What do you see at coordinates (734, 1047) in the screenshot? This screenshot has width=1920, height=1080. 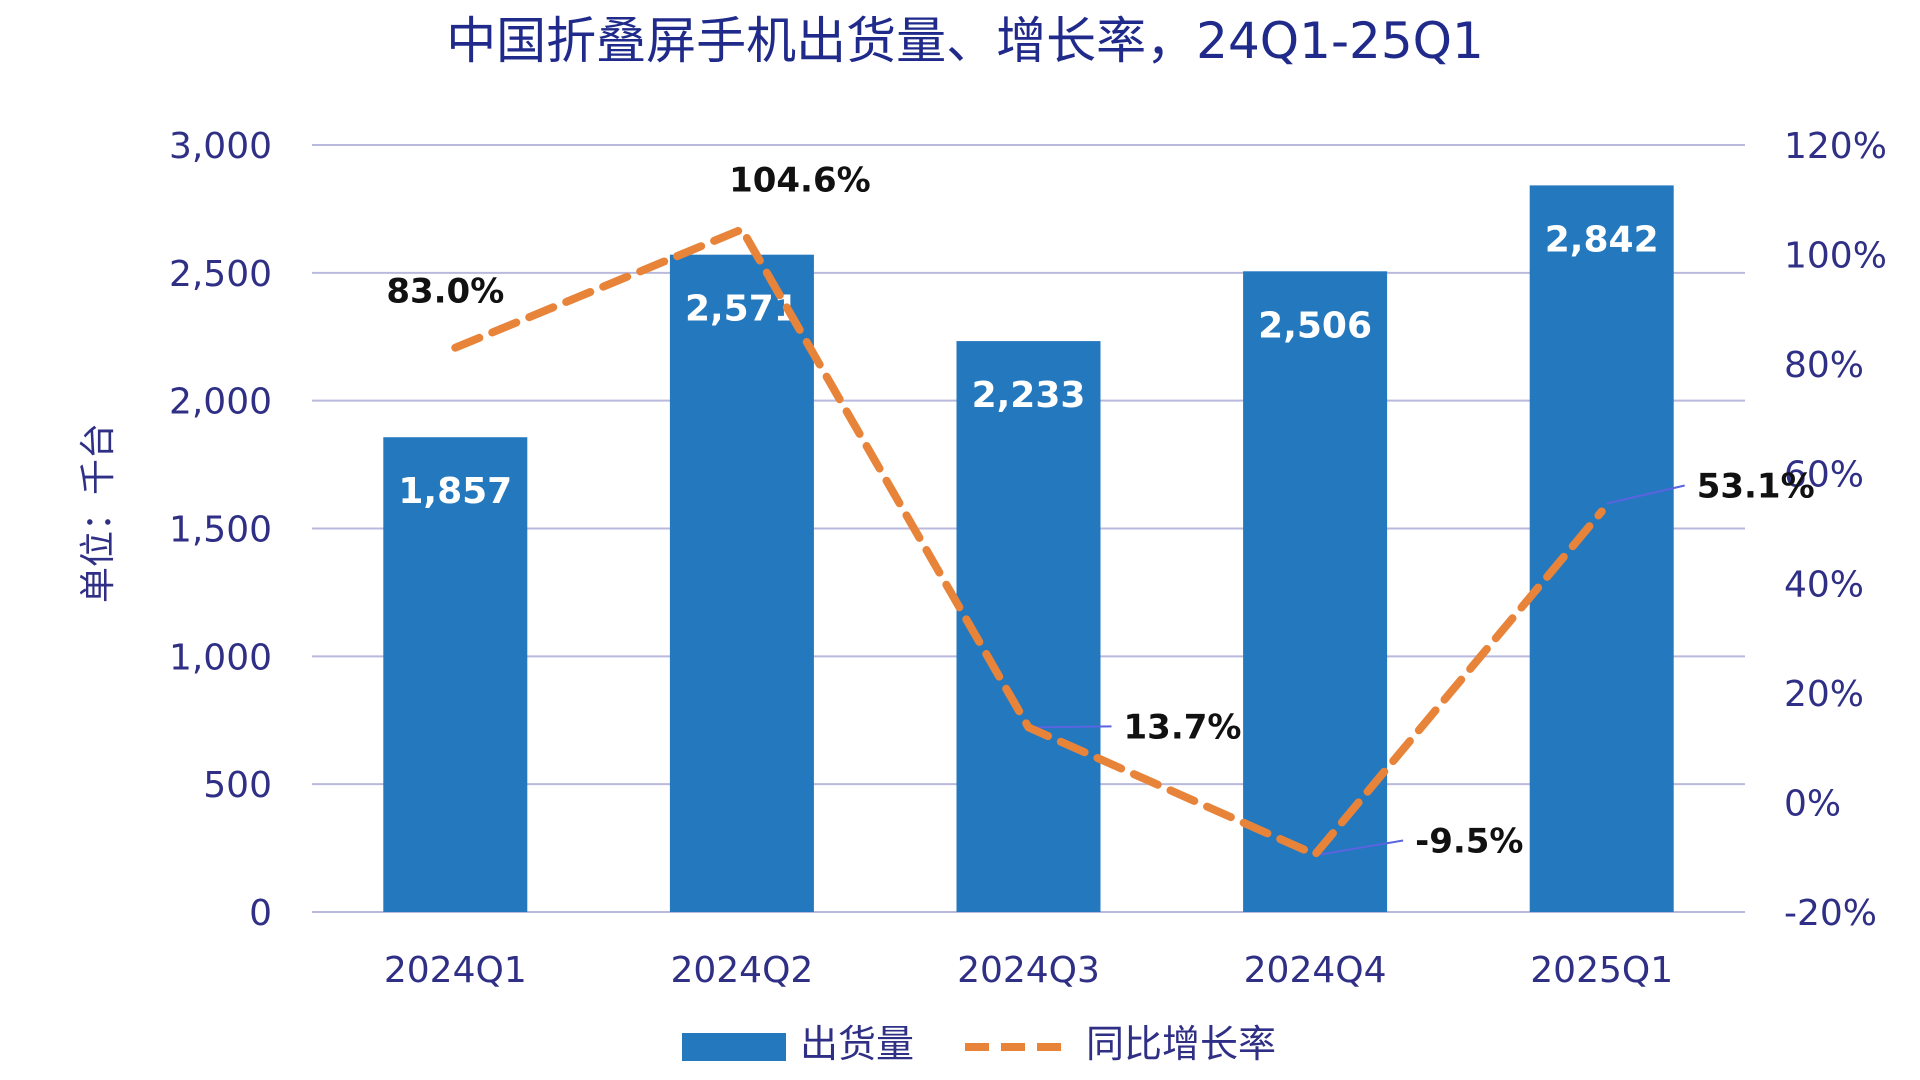 I see `legend-swatch-bar` at bounding box center [734, 1047].